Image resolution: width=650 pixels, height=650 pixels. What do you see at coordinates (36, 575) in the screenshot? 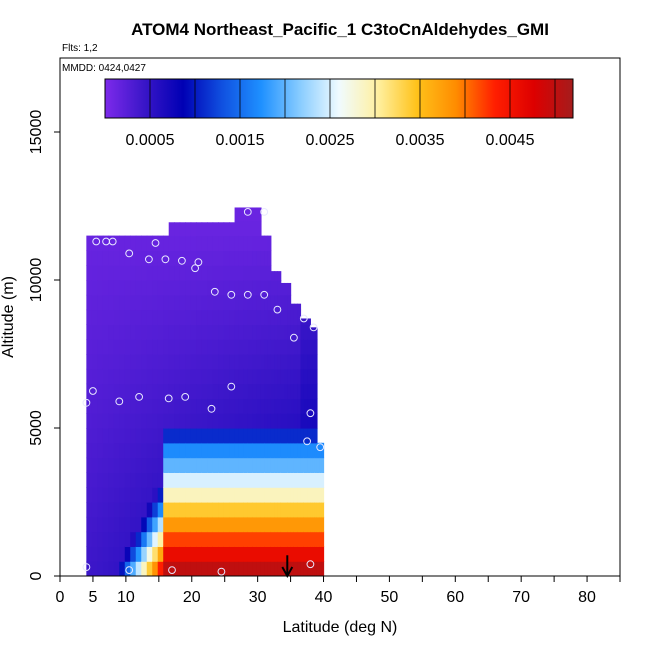
I see `y-tick-label: 0` at bounding box center [36, 575].